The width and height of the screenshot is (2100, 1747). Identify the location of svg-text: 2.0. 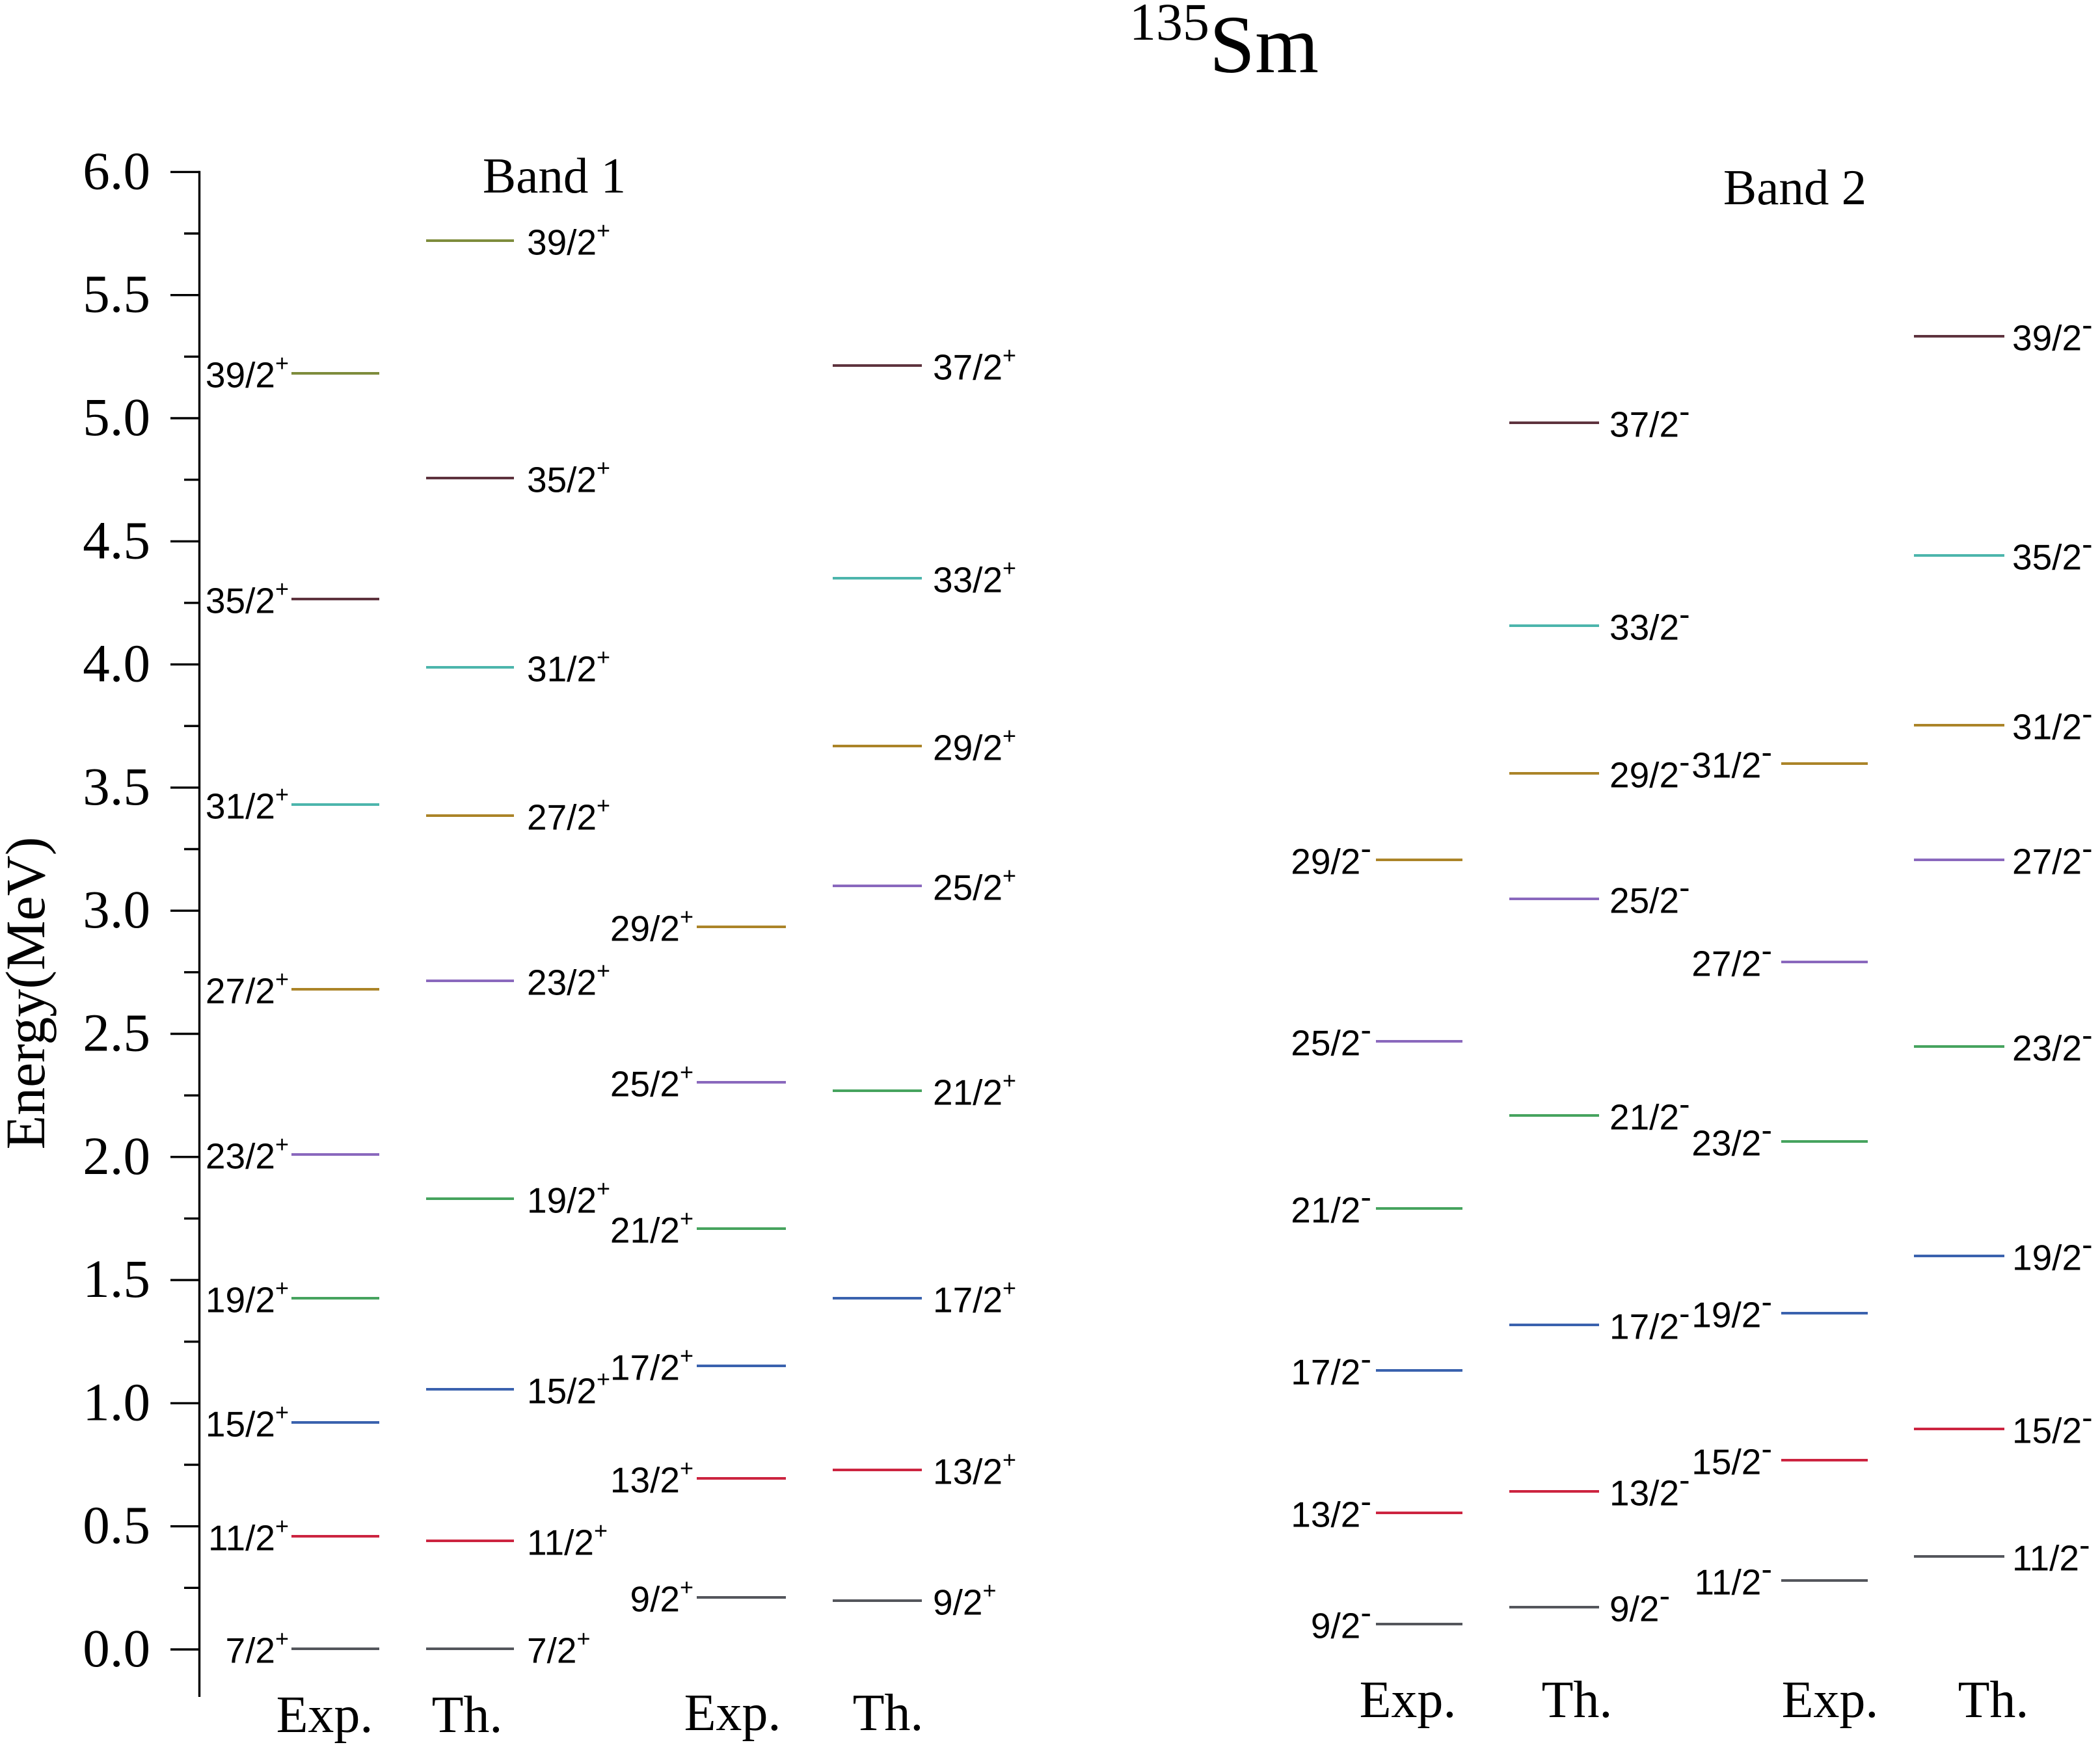
(116, 1156).